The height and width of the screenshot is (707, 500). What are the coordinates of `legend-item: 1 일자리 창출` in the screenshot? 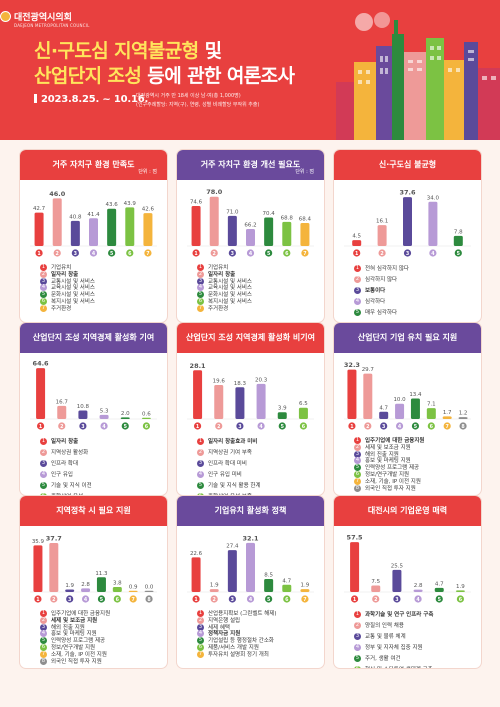 It's located at (66, 442).